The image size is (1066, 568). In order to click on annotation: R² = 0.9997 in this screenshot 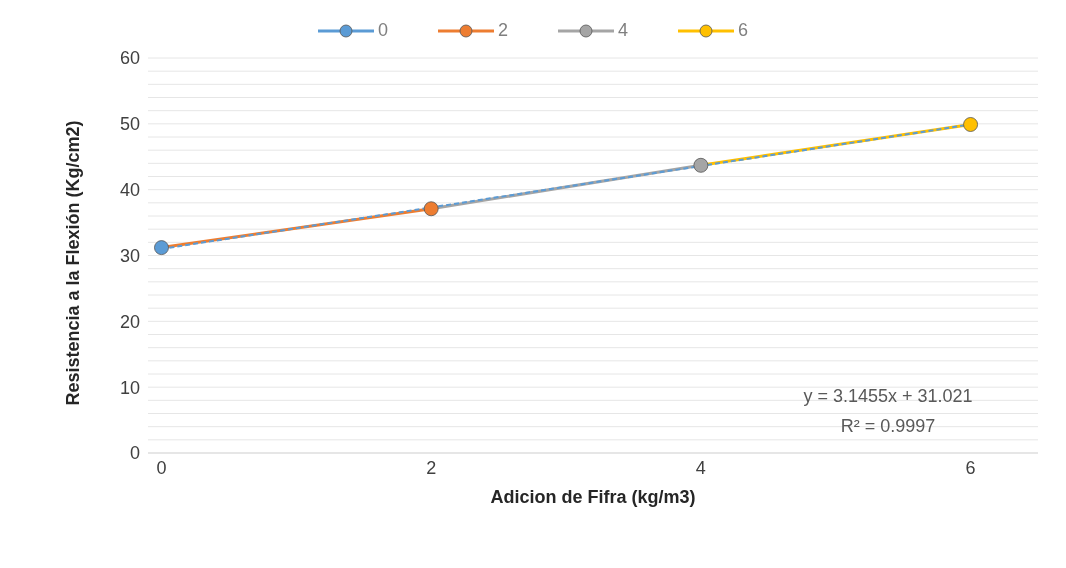, I will do `click(888, 426)`.